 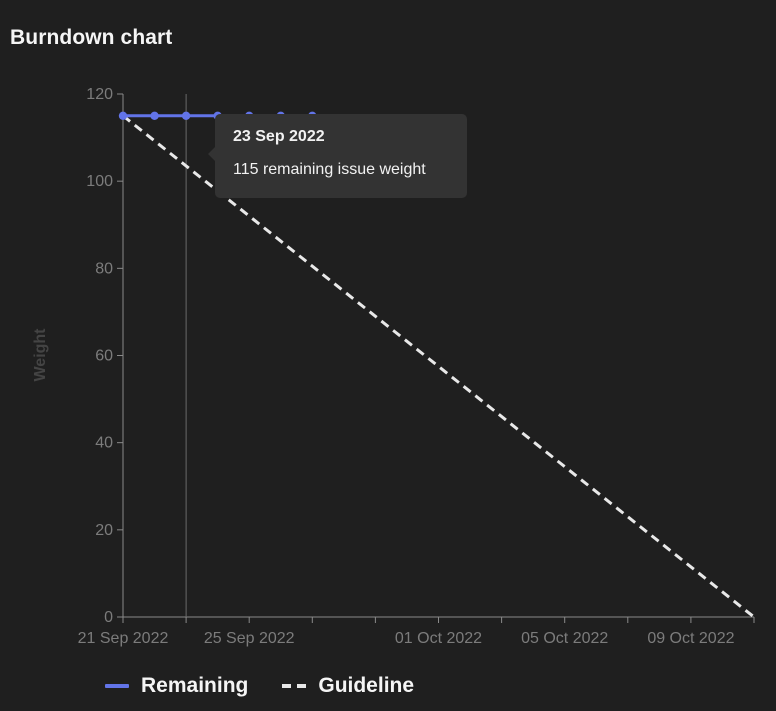 I want to click on legend-item-remaining: Remaining, so click(x=176, y=686).